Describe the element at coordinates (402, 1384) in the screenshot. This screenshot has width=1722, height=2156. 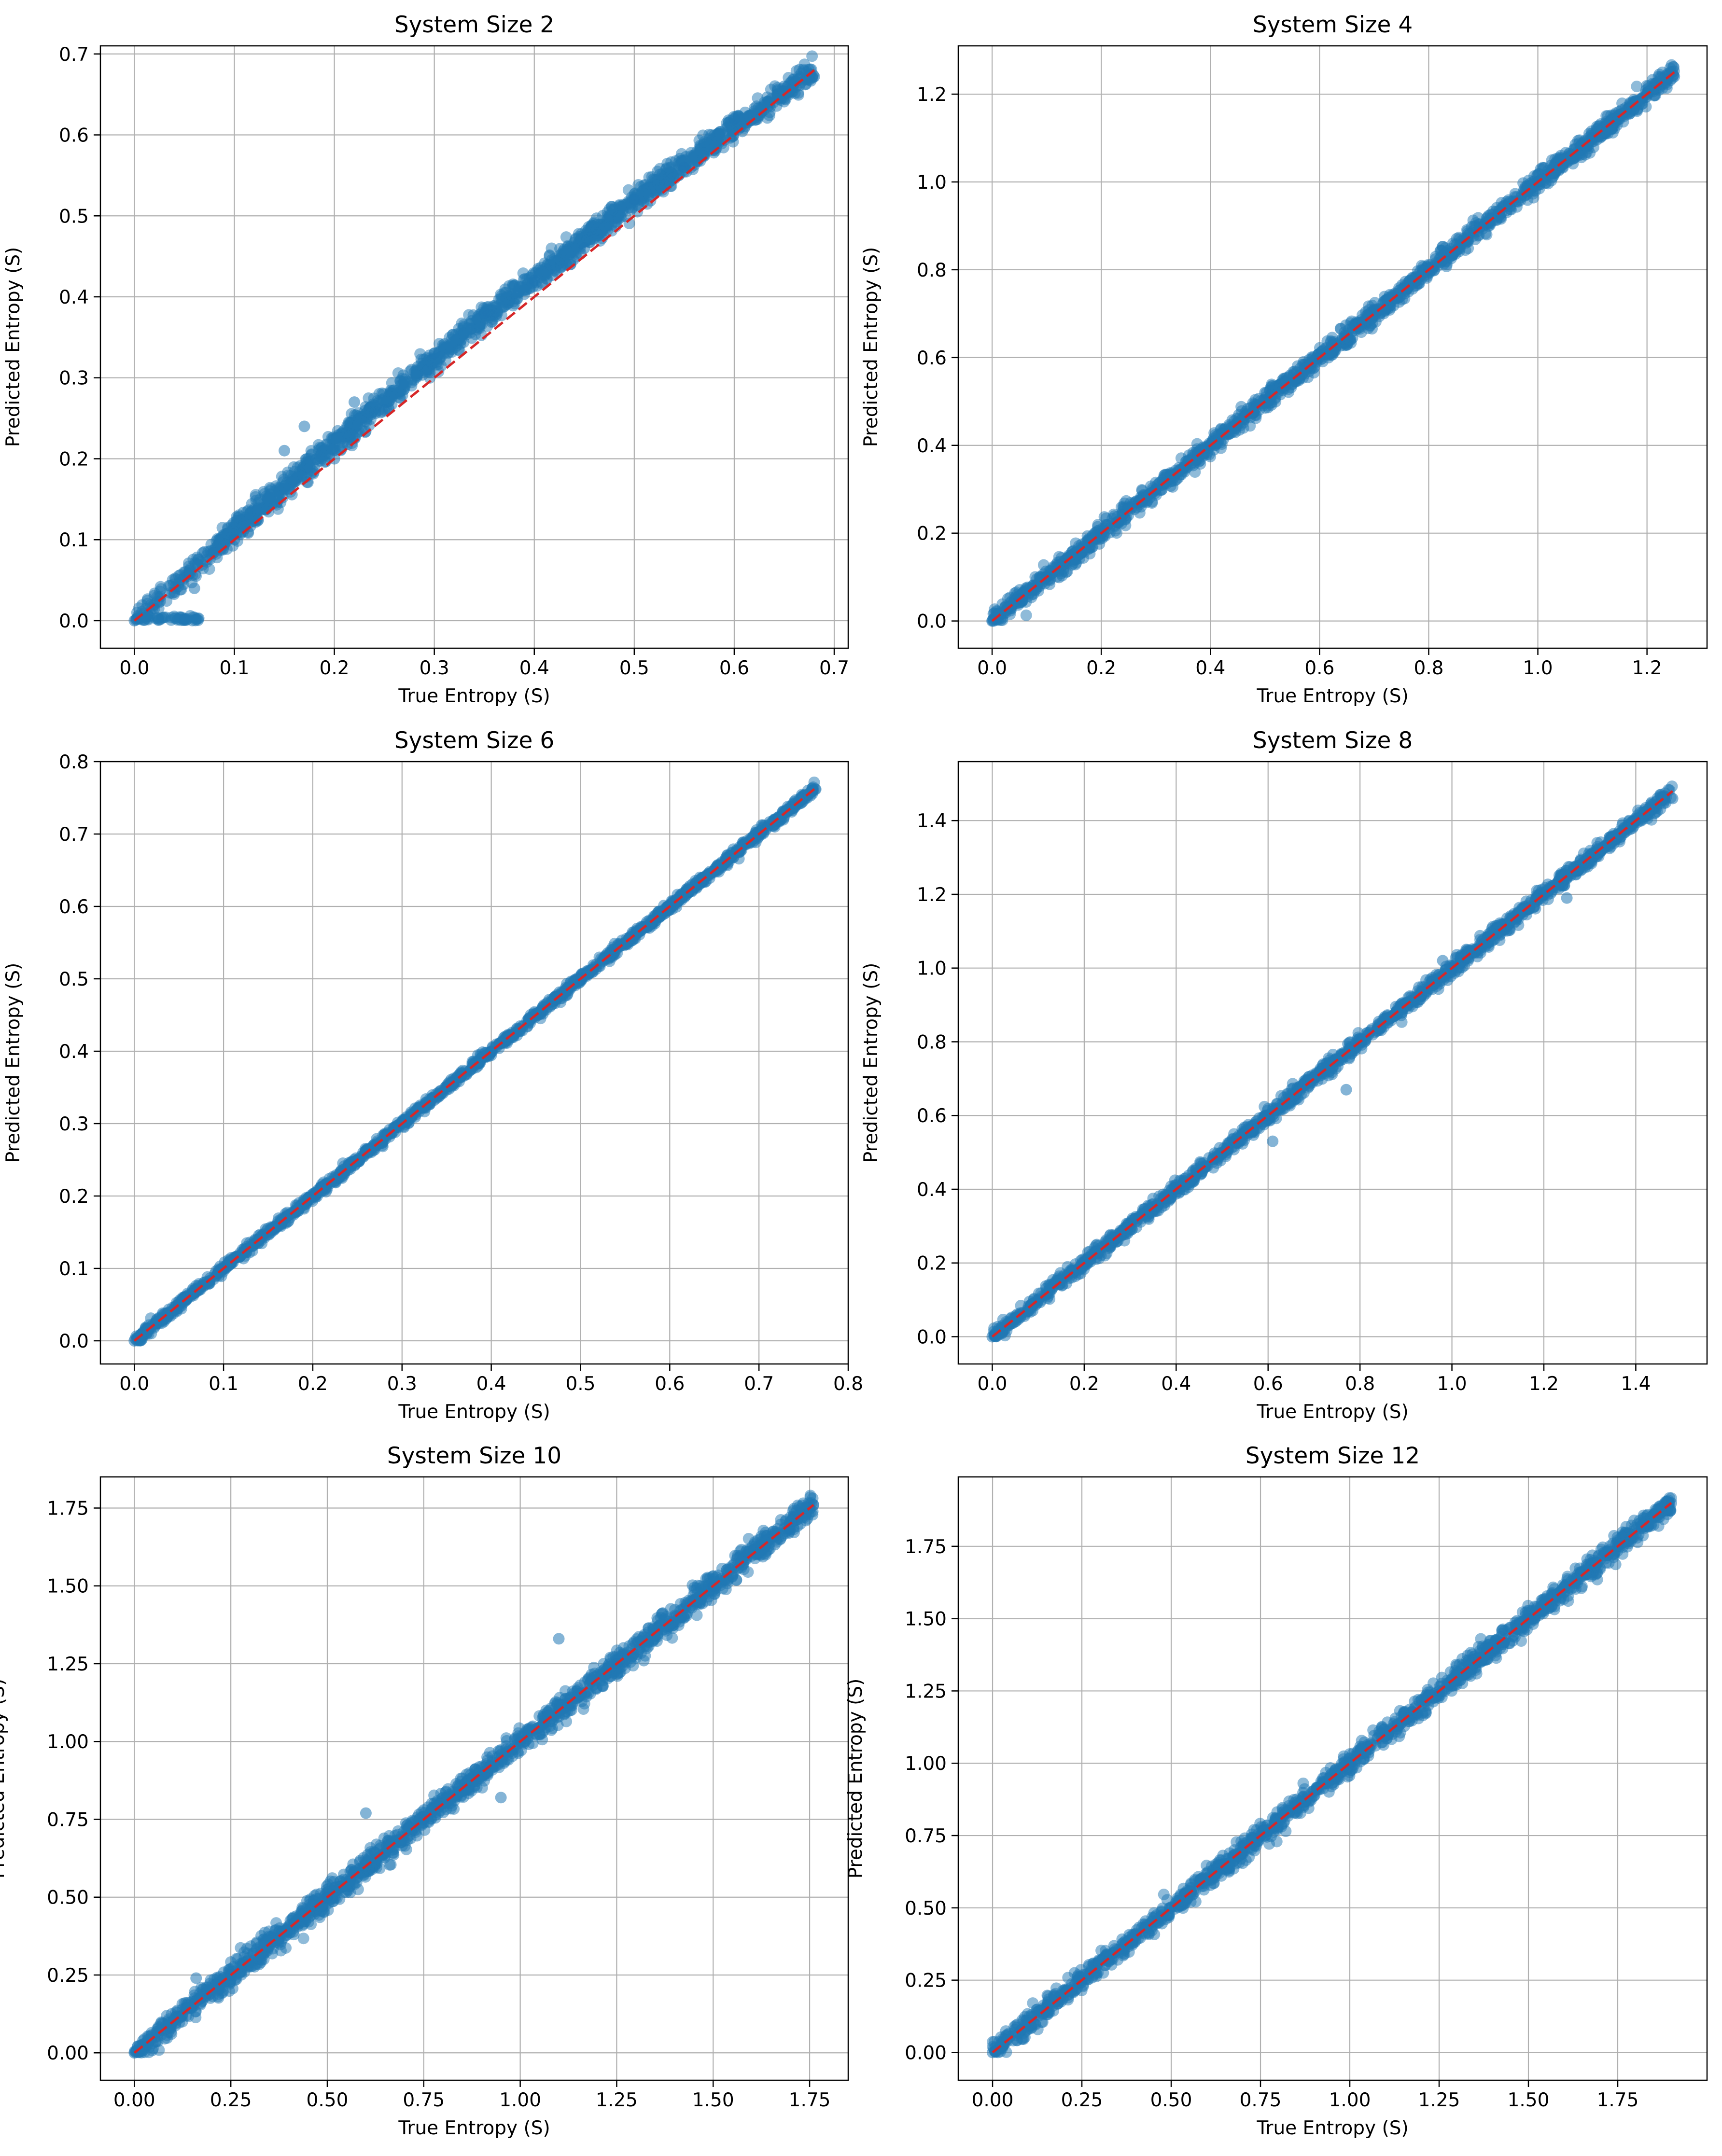
I see `x-tick-label: 0.3` at that location.